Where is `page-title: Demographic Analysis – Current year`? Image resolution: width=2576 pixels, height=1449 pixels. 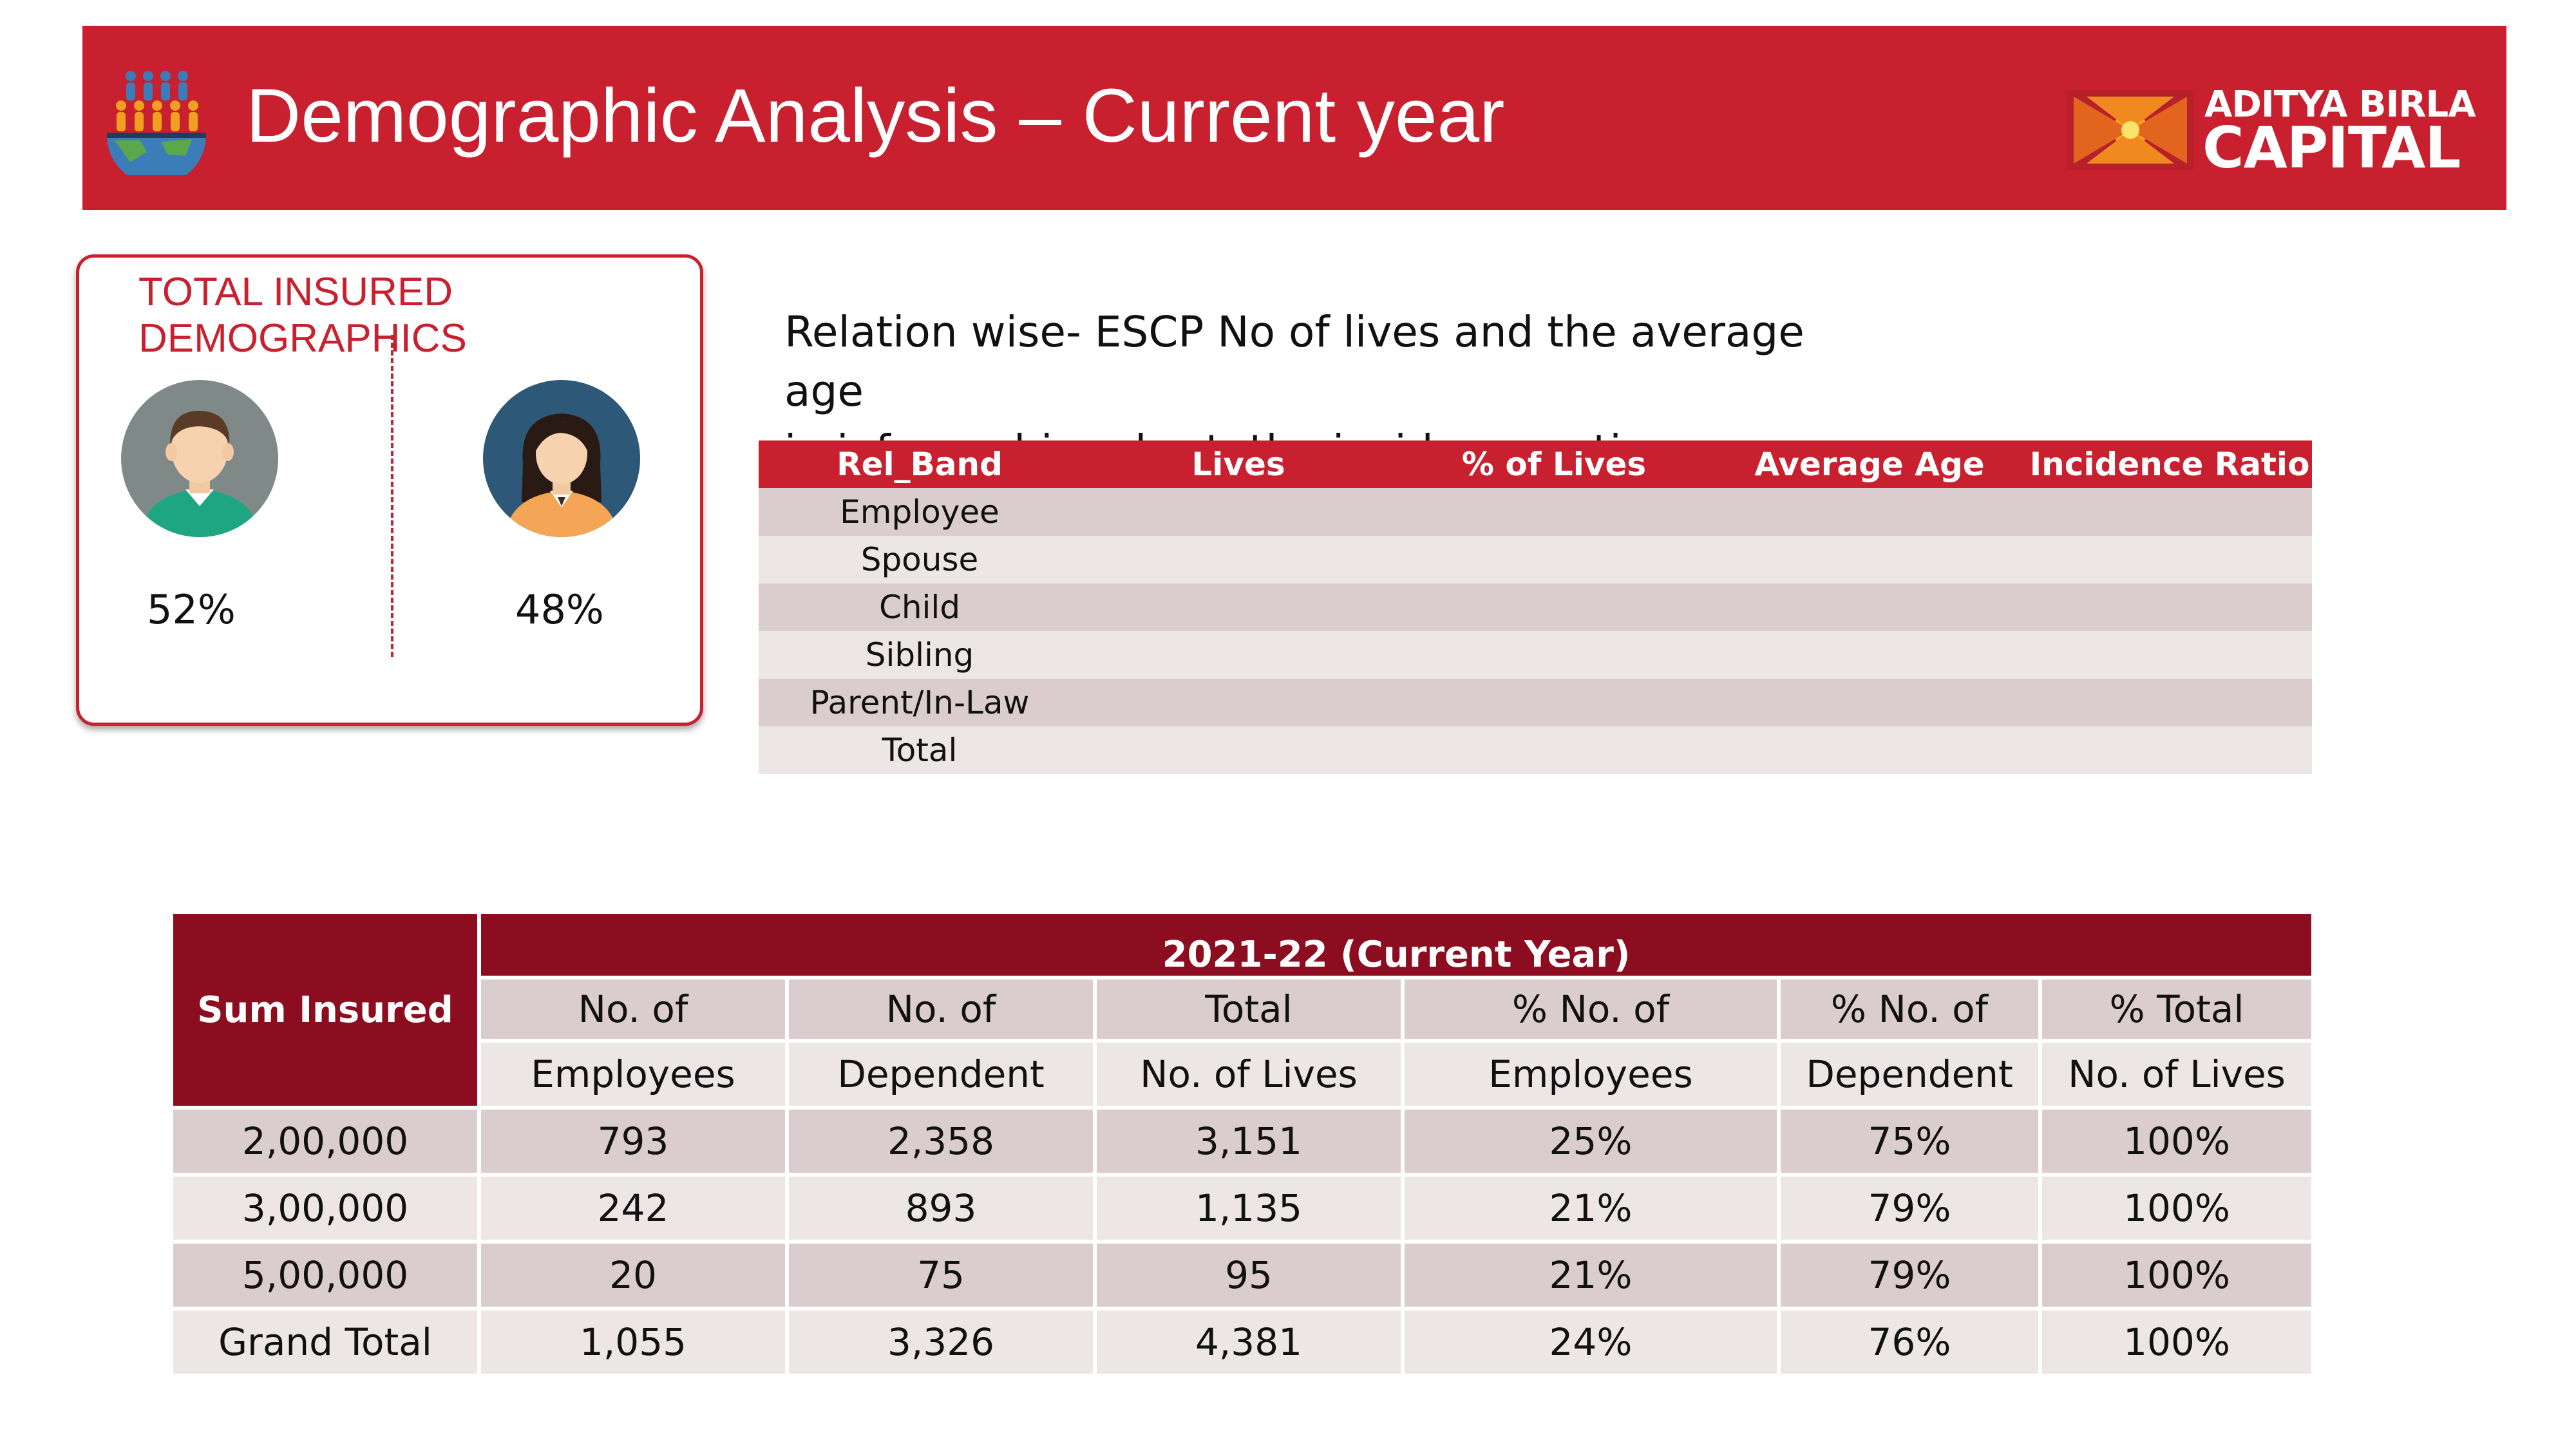 page-title: Demographic Analysis – Current year is located at coordinates (876, 116).